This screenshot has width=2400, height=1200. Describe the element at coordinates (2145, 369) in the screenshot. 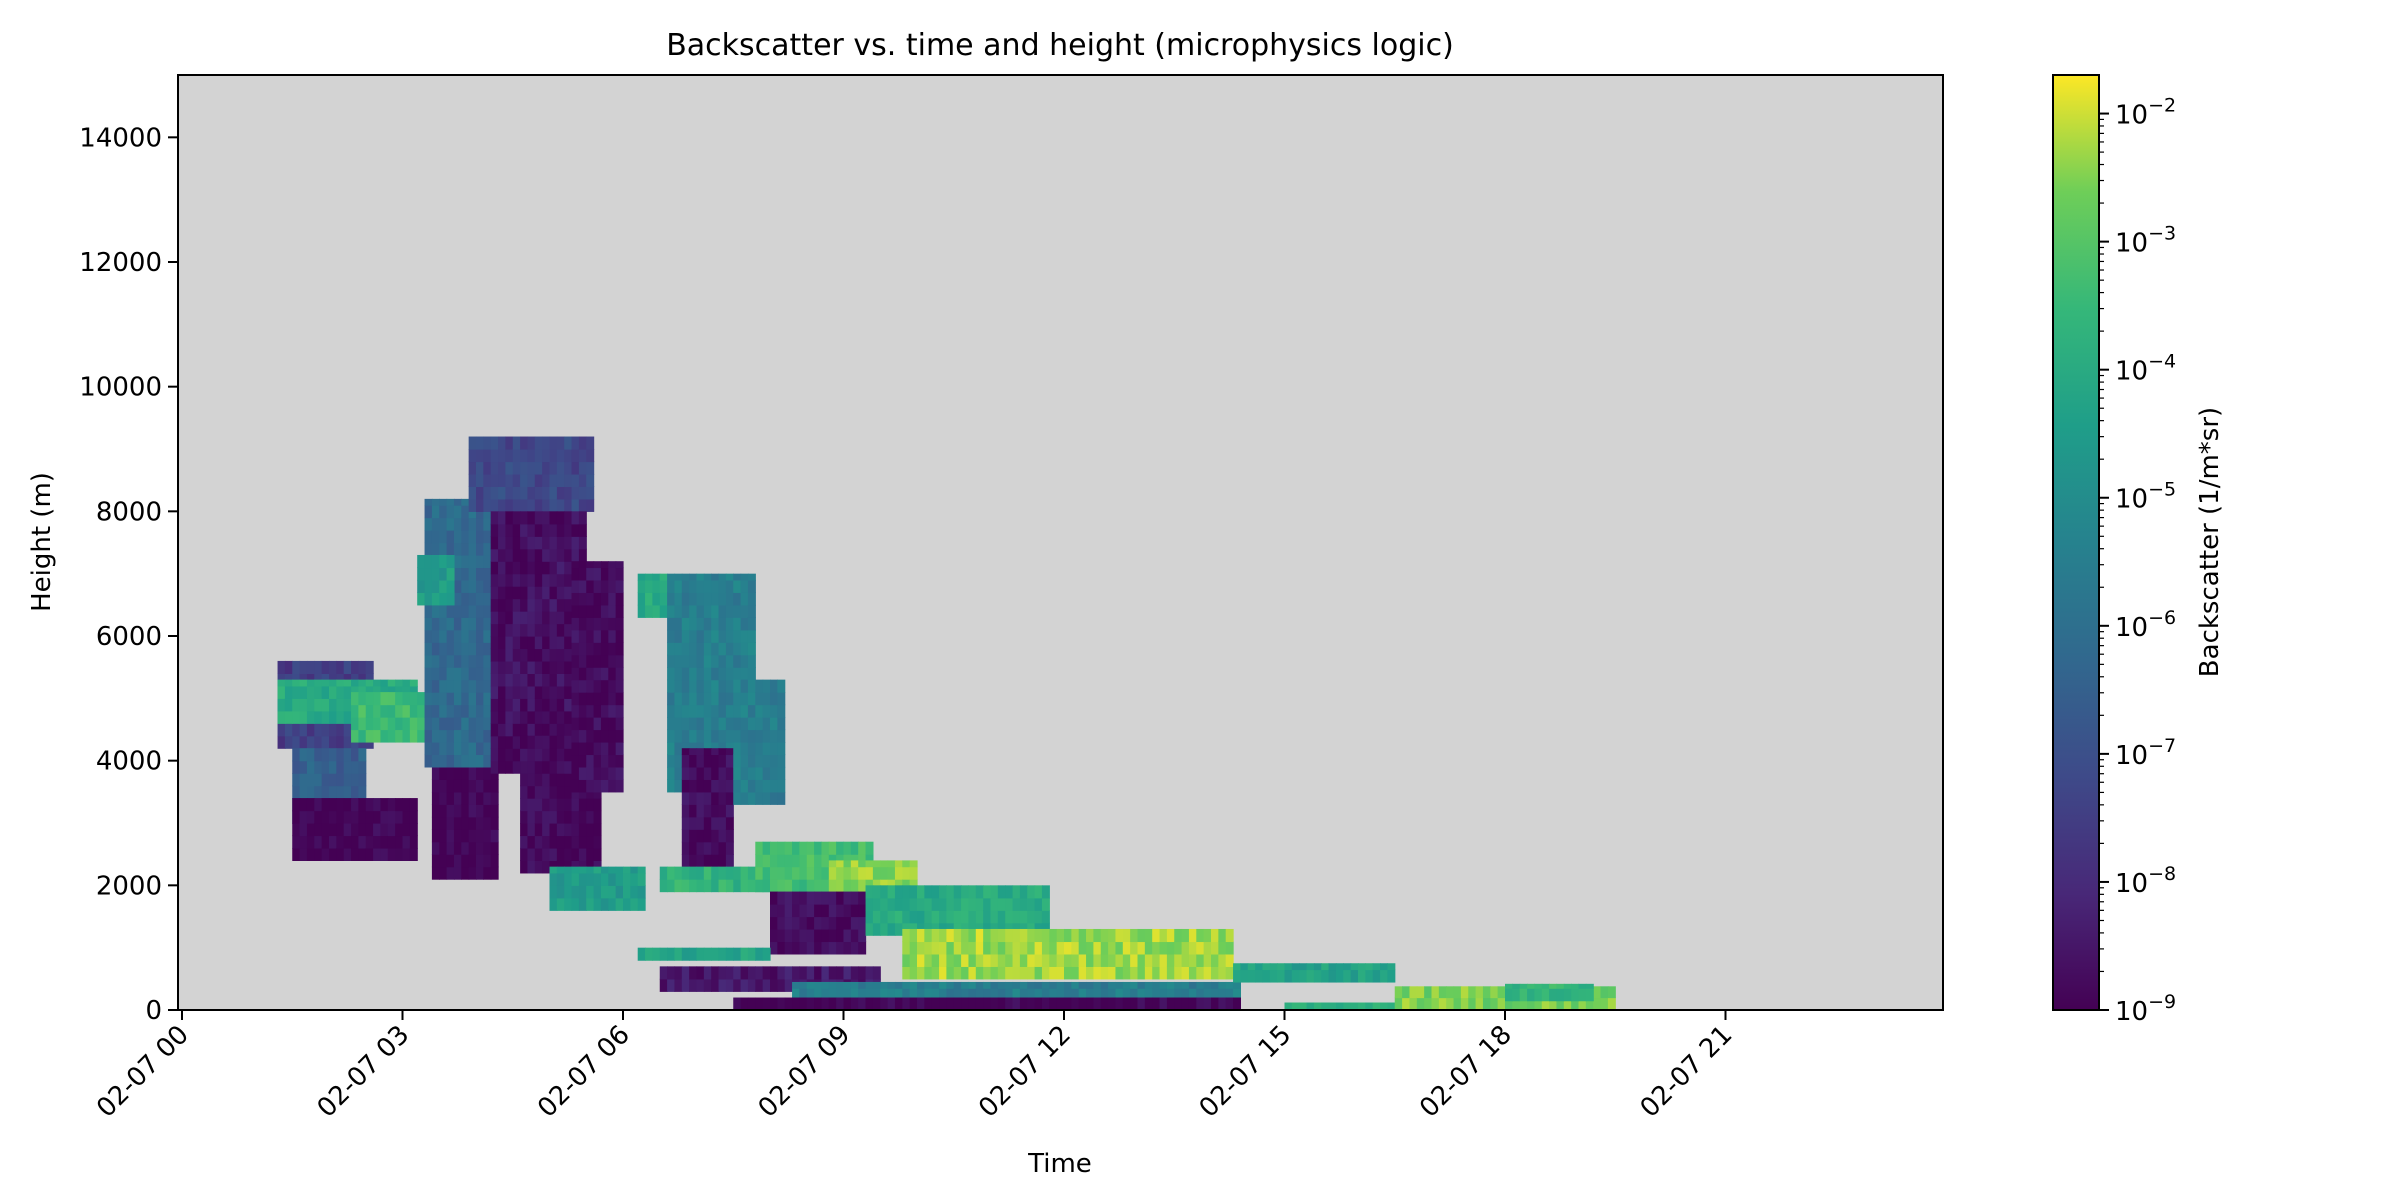

I see `colorbar-tick-label: 10⁻⁴` at that location.